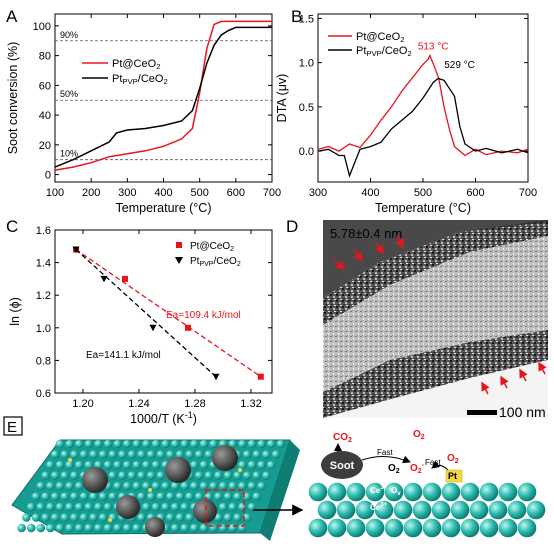 The width and height of the screenshot is (554, 549). I want to click on o2-right-label: O2, so click(453, 459).